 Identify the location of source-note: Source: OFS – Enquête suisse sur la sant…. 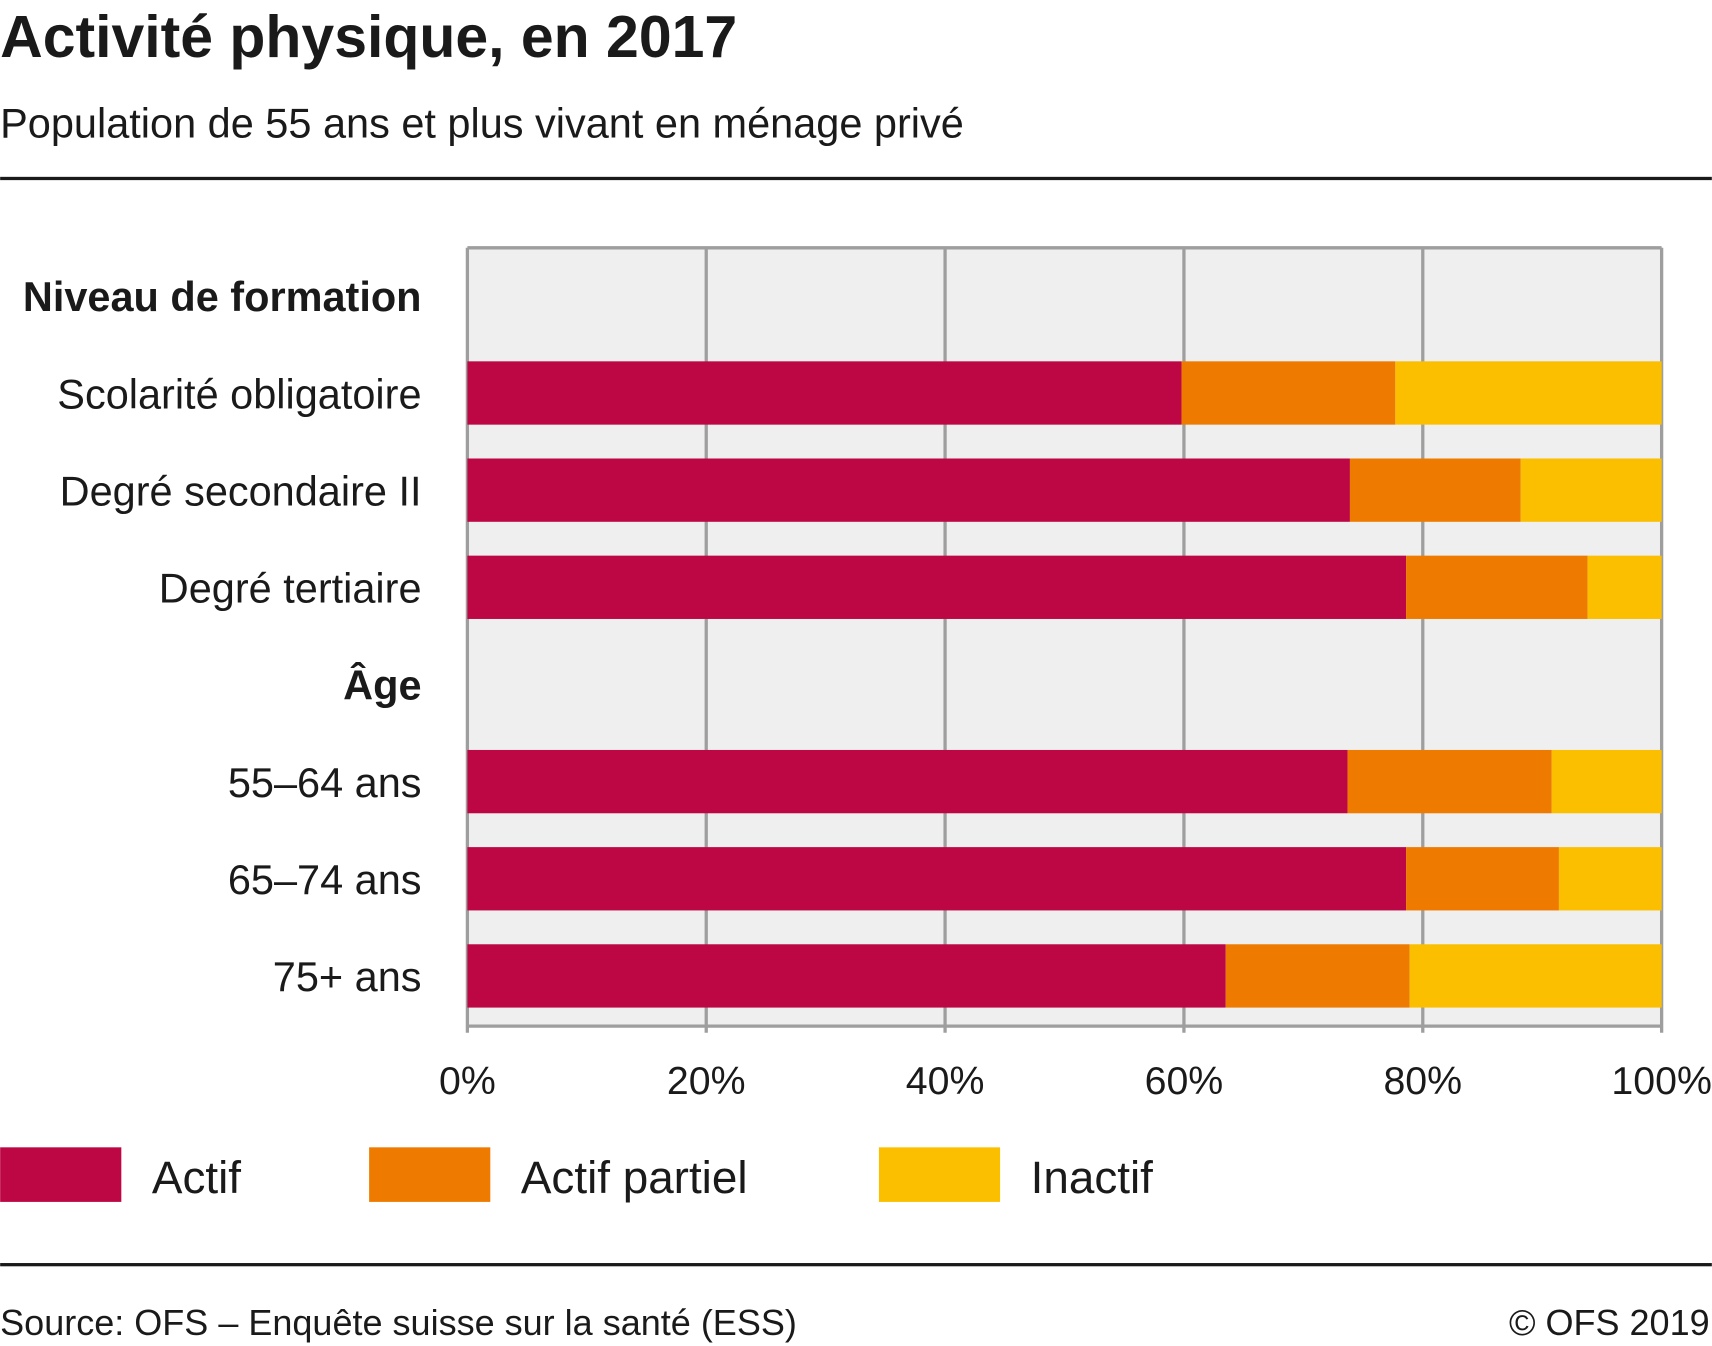
(398, 1322).